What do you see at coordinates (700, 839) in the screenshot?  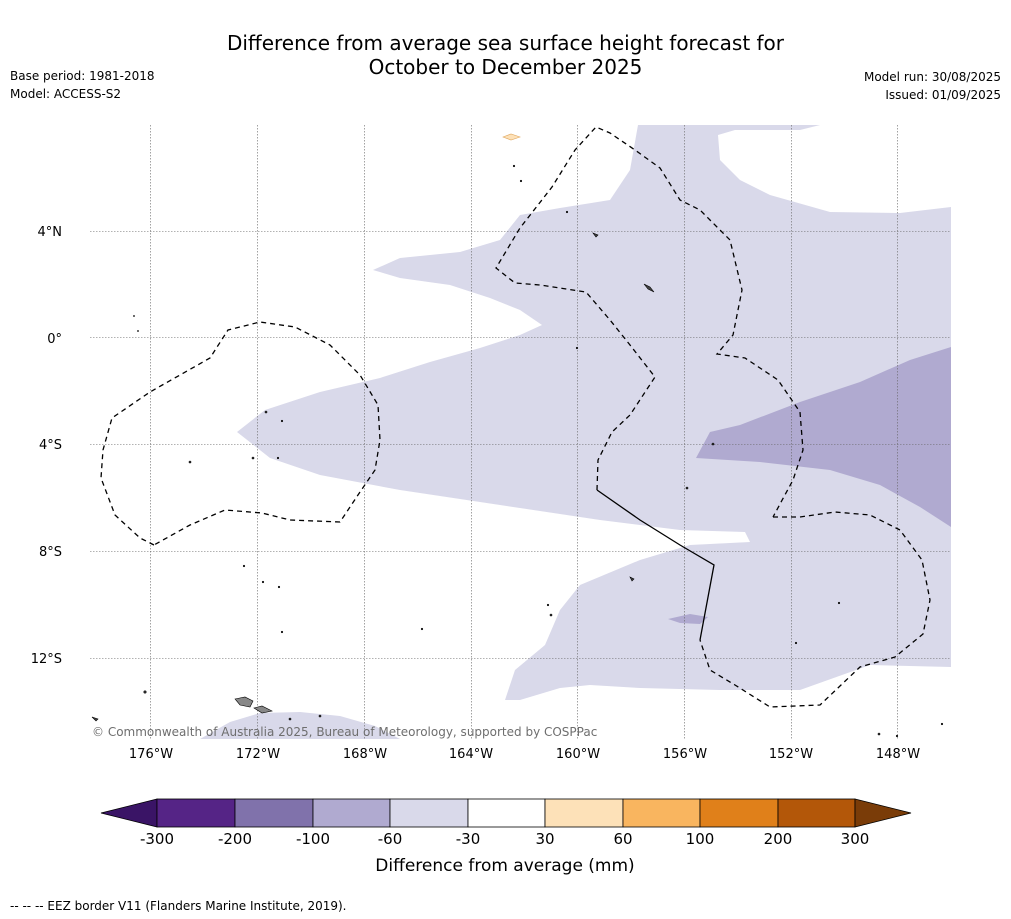 I see `colorbar-tick: 100` at bounding box center [700, 839].